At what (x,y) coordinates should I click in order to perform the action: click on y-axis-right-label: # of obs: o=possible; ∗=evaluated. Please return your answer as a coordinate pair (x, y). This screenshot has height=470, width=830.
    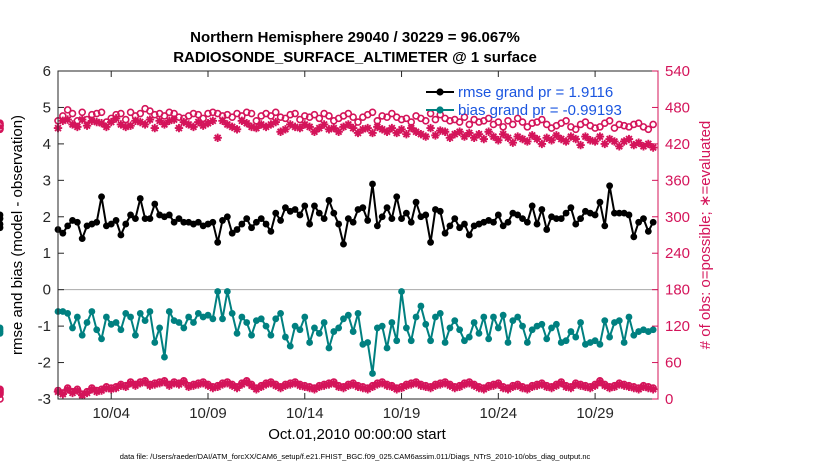
    Looking at the image, I should click on (705, 235).